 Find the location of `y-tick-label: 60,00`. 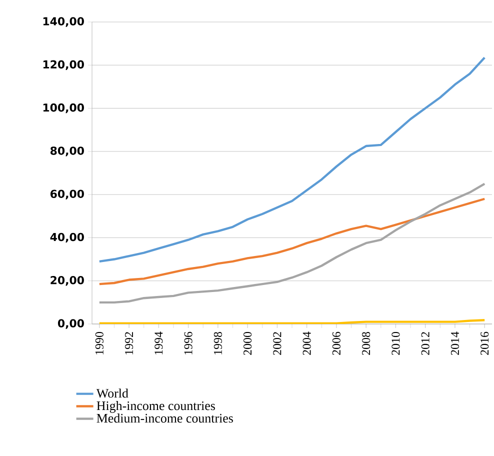

y-tick-label: 60,00 is located at coordinates (67, 195).